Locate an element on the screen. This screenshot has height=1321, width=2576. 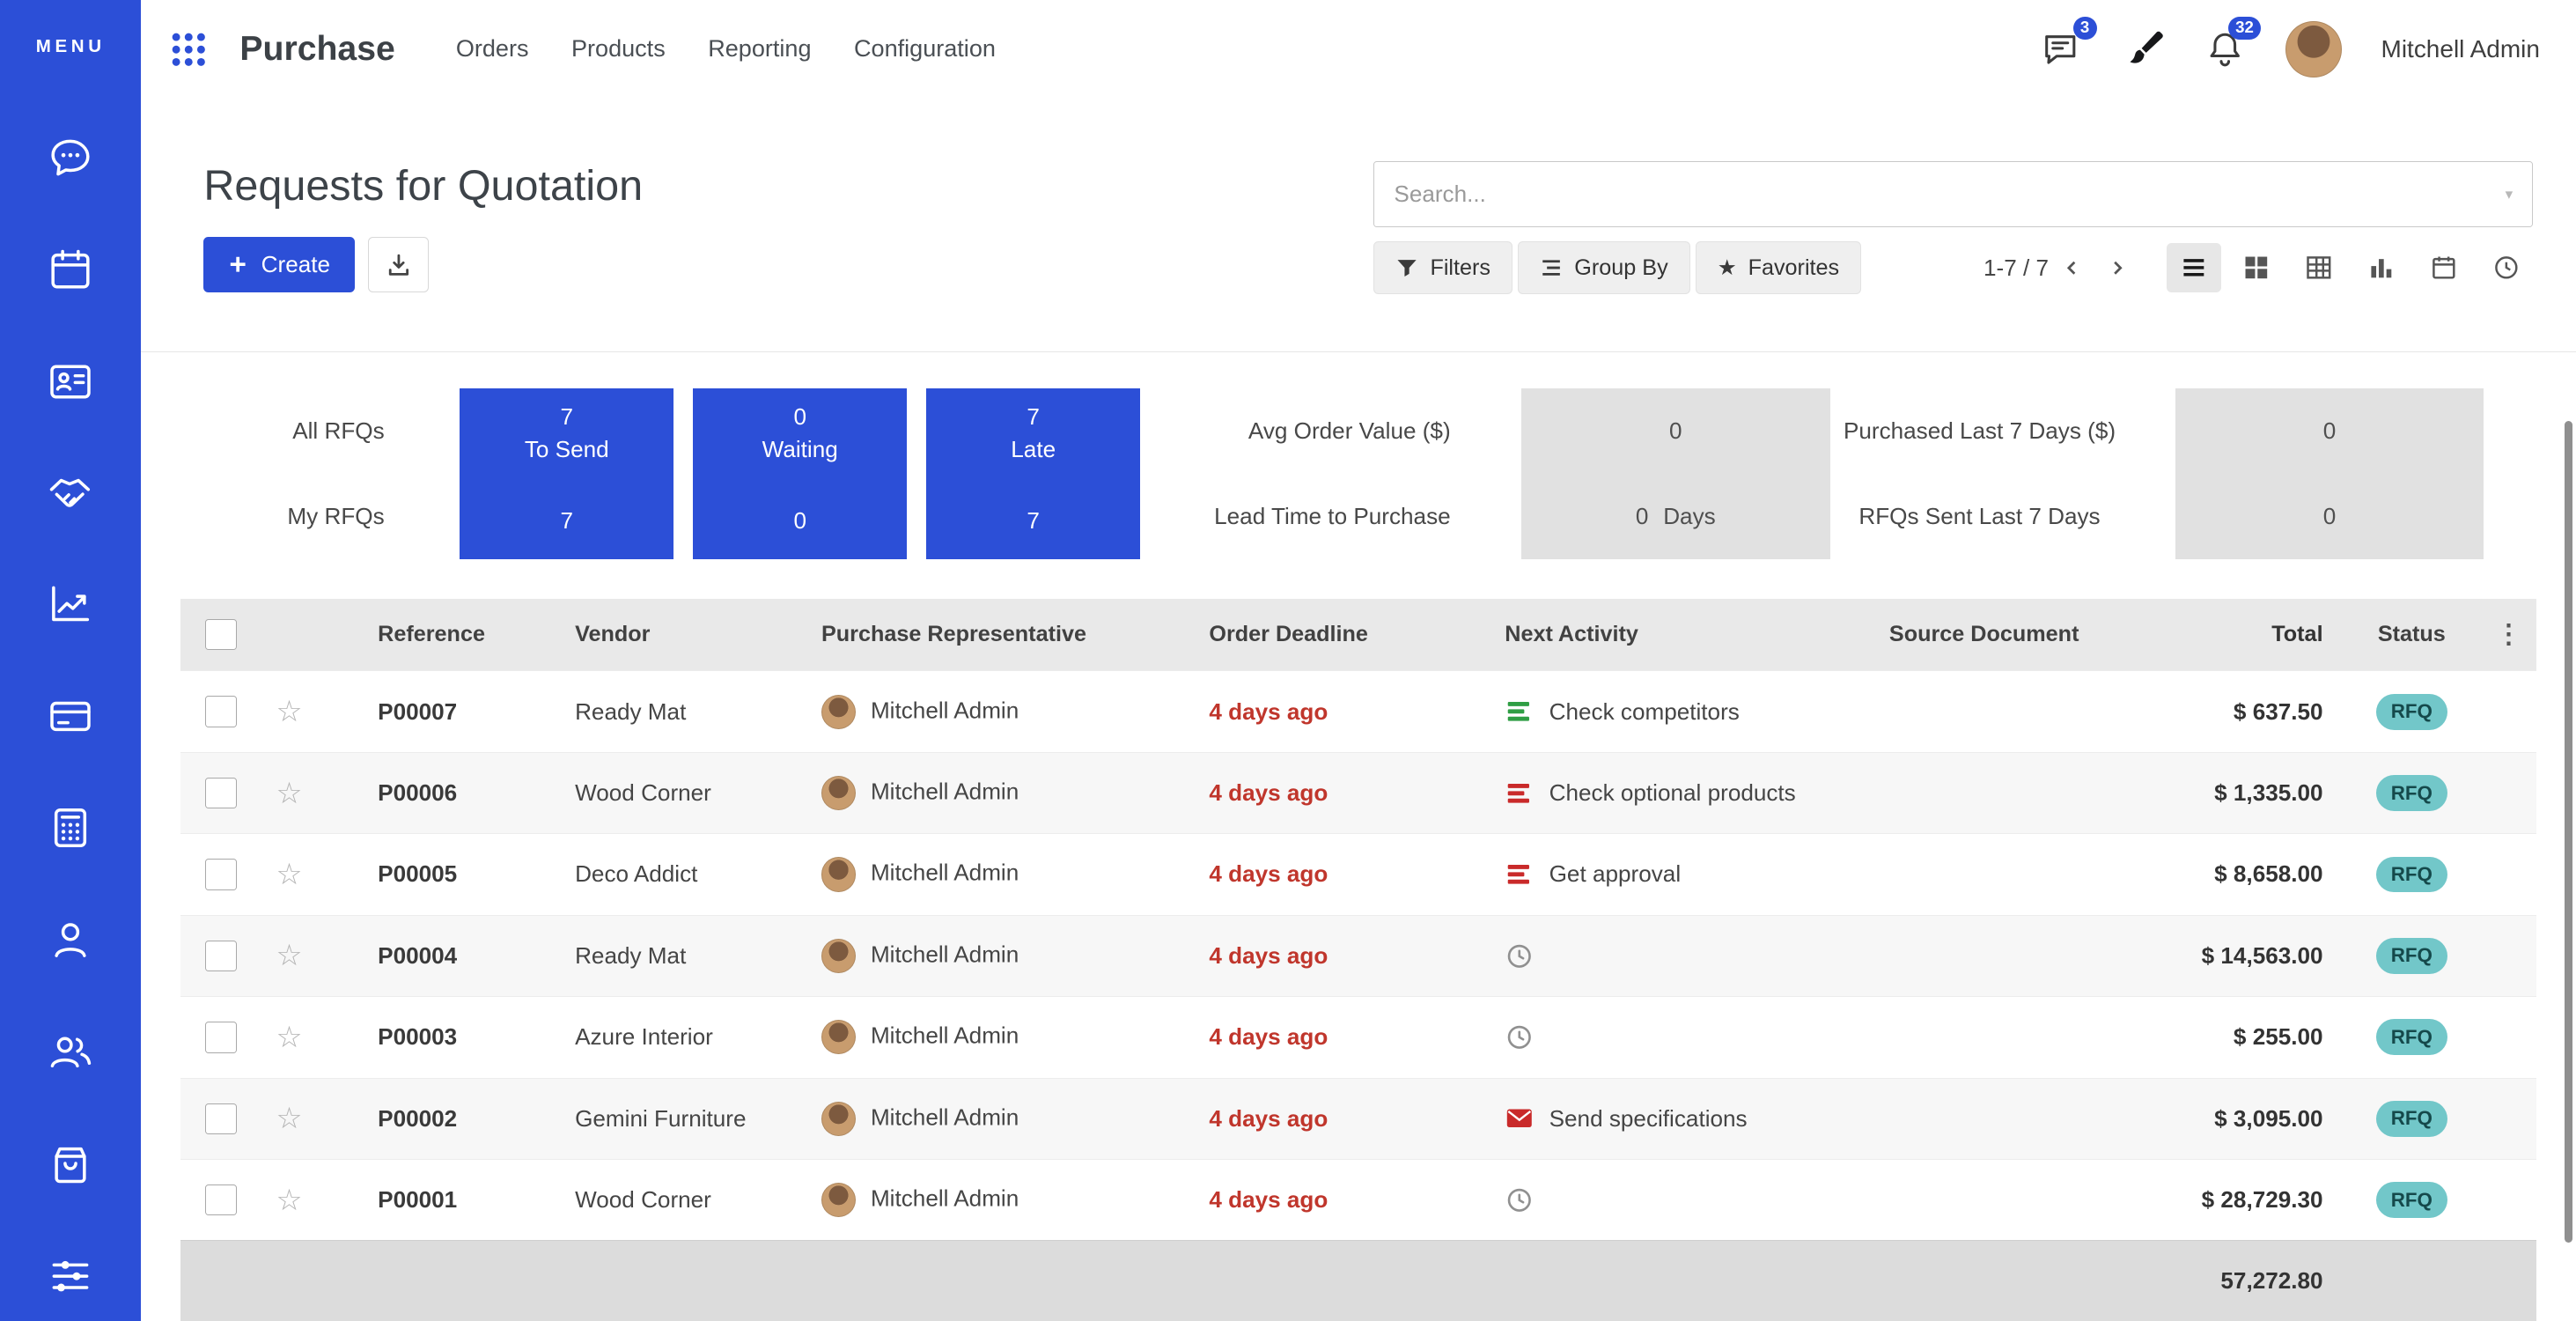
create-button: Create is located at coordinates (279, 264).